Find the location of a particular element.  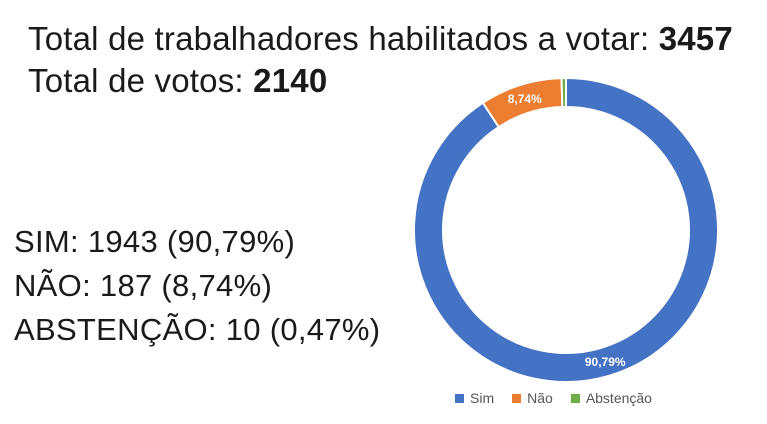

stat-sim: SIM: 1943 (90,79%) is located at coordinates (155, 241).